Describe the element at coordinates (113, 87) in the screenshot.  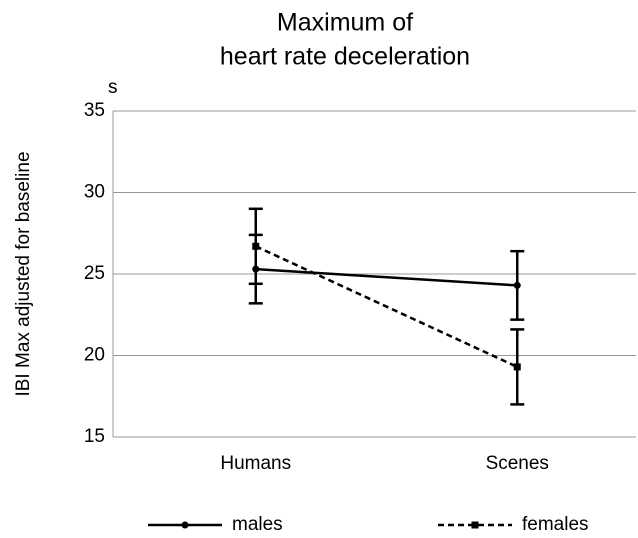
I see `unit-label: s` at that location.